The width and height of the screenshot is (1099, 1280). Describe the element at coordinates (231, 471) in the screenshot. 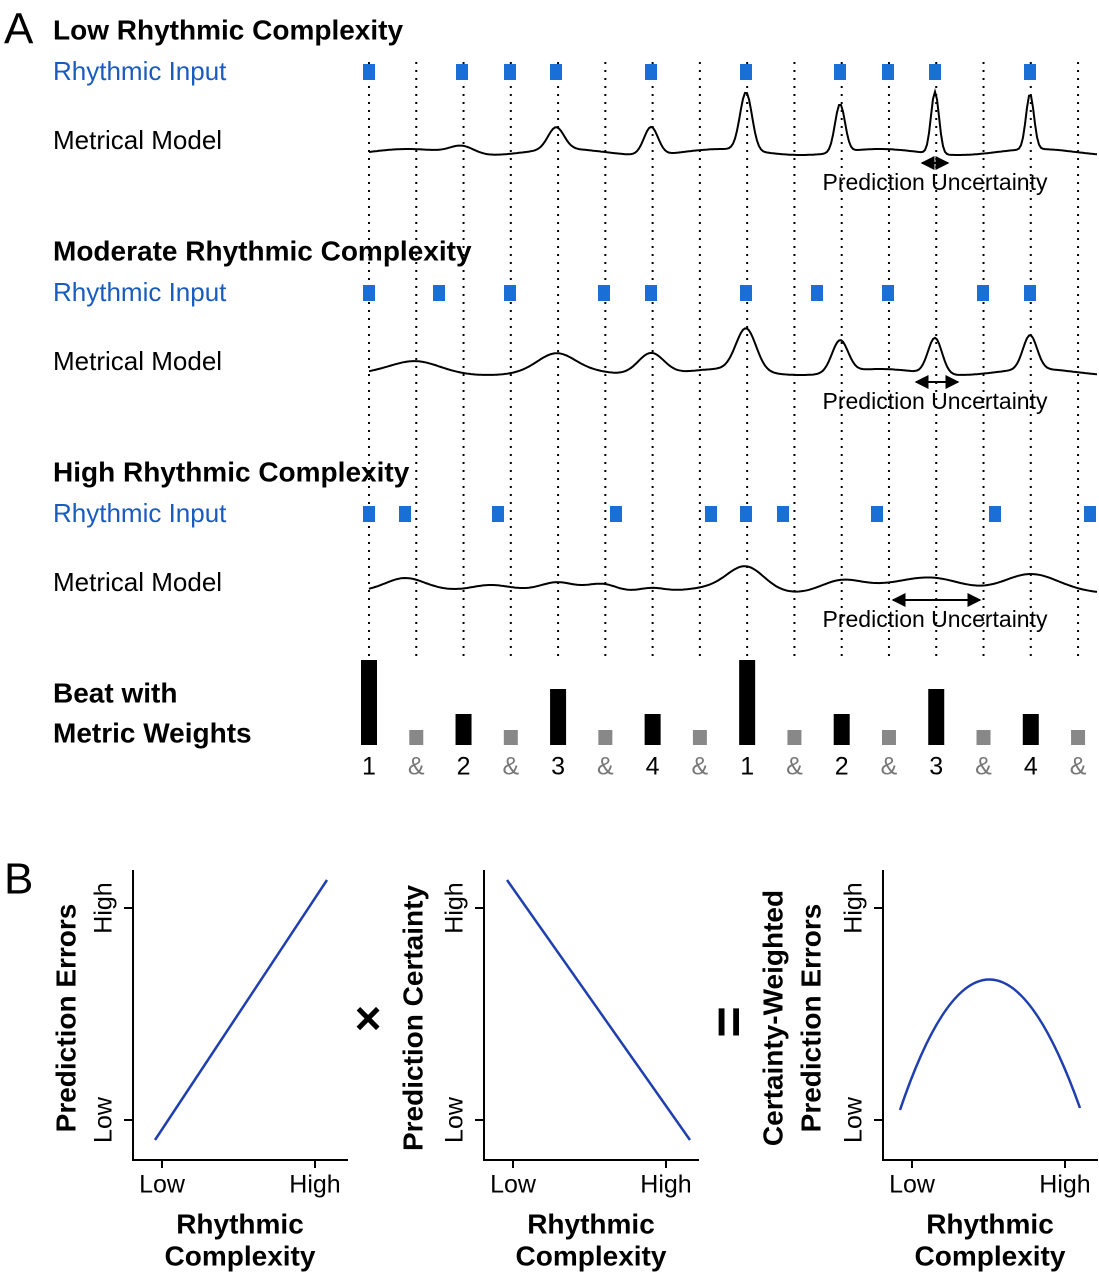

I see `section-title: High Rhythmic Complexity` at that location.